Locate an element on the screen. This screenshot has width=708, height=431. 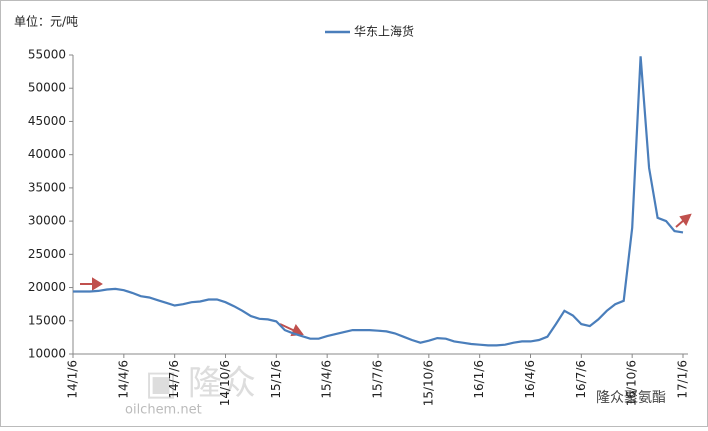
x-tick-label: 16/10/6 is located at coordinates (632, 383).